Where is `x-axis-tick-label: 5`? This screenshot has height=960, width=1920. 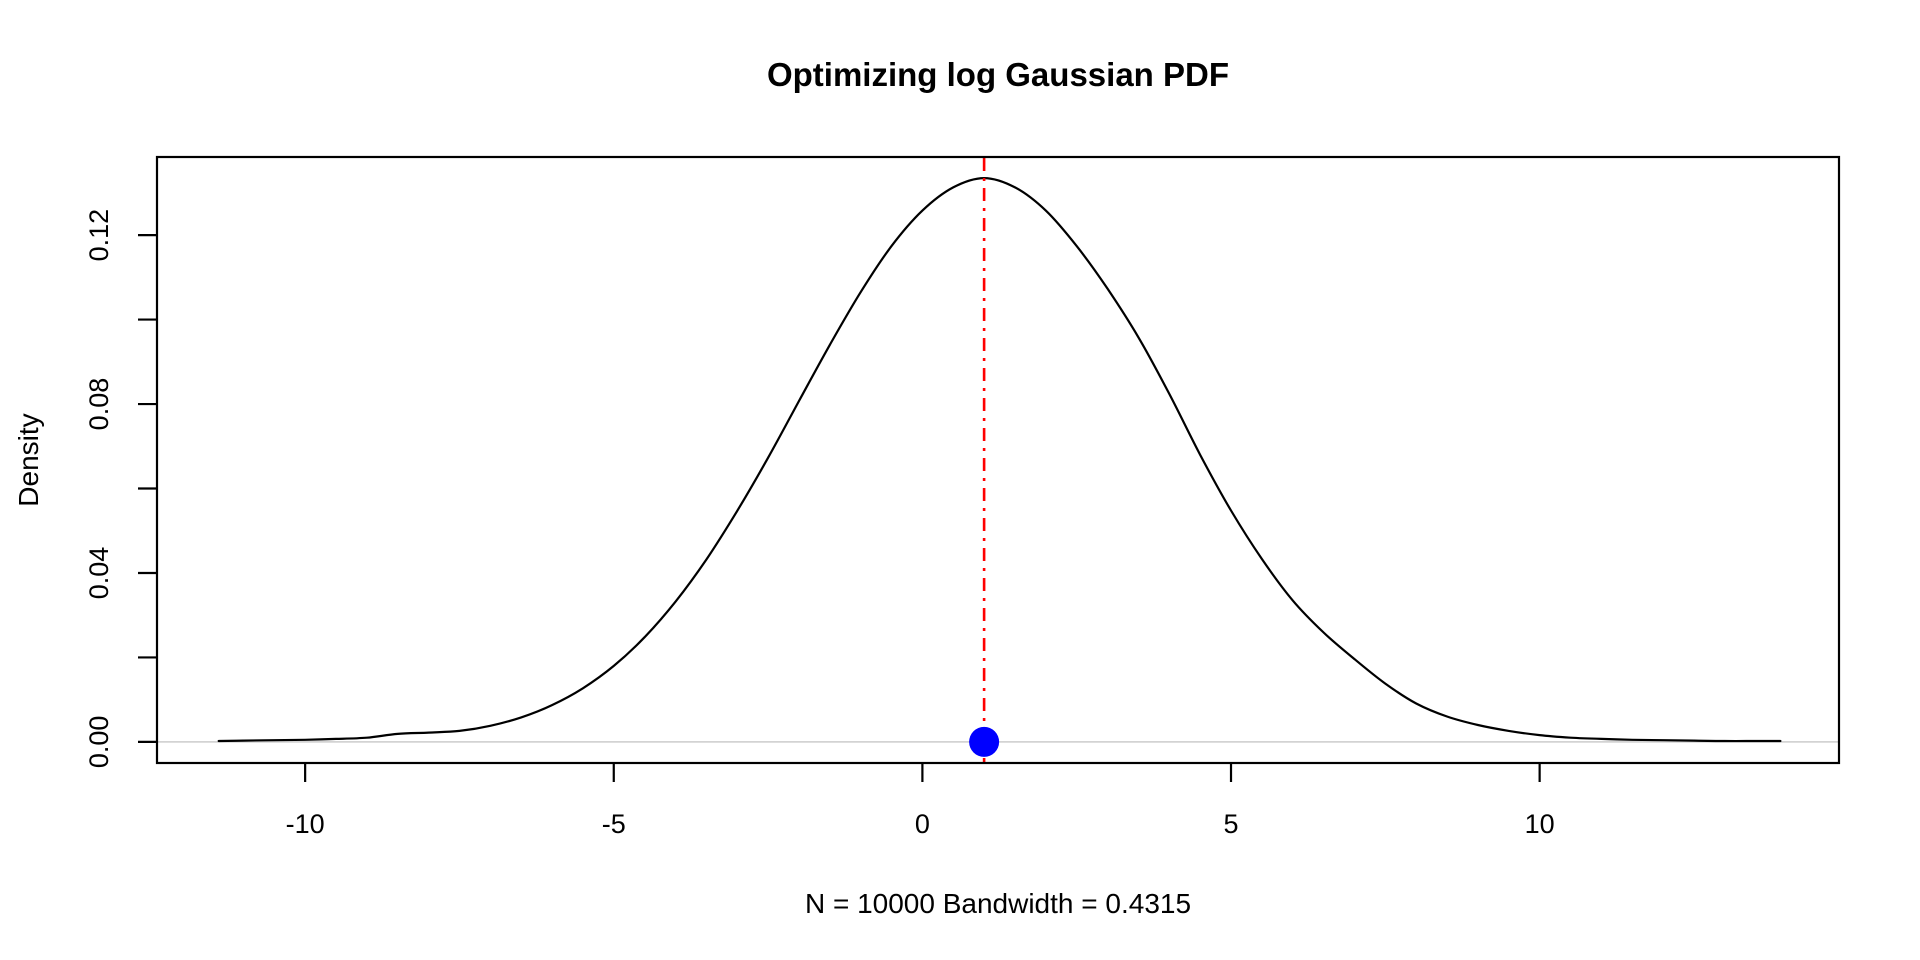 x-axis-tick-label: 5 is located at coordinates (1230, 824).